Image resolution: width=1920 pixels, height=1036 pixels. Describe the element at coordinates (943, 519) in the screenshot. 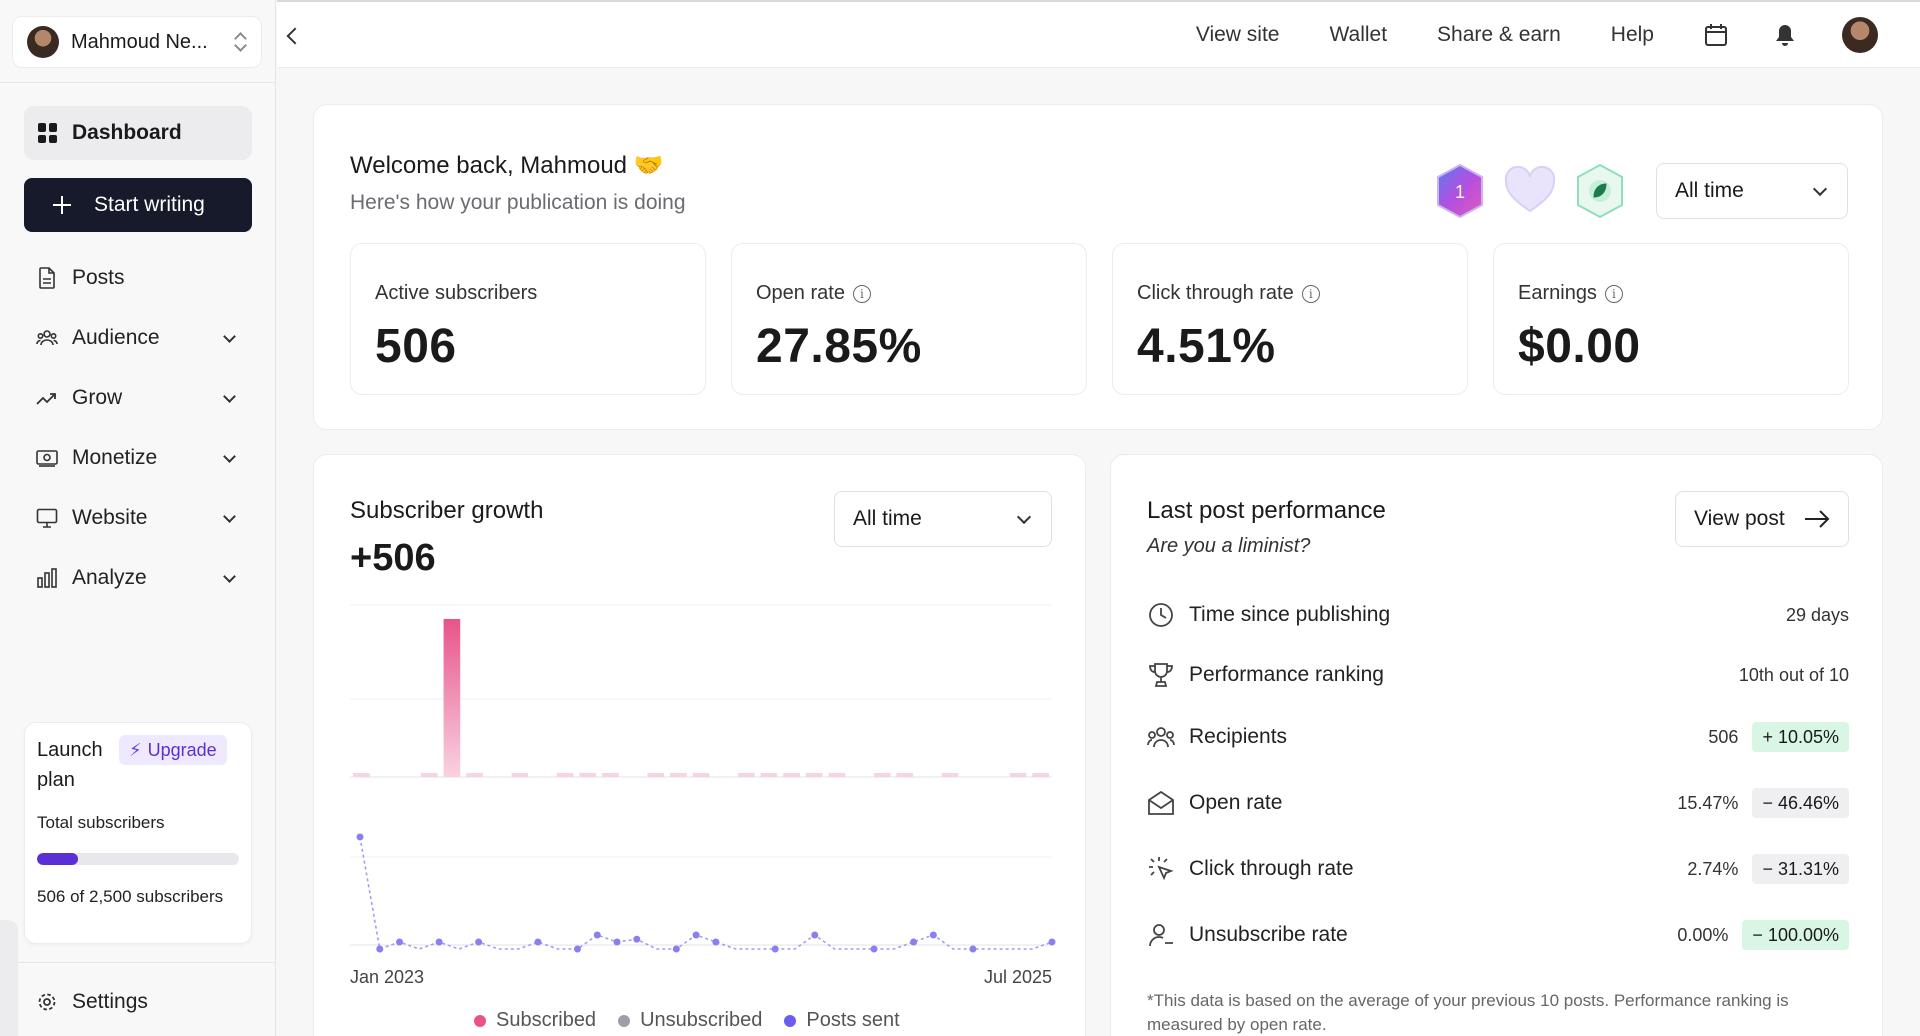

I see `growth-time-filter-select: All time` at that location.